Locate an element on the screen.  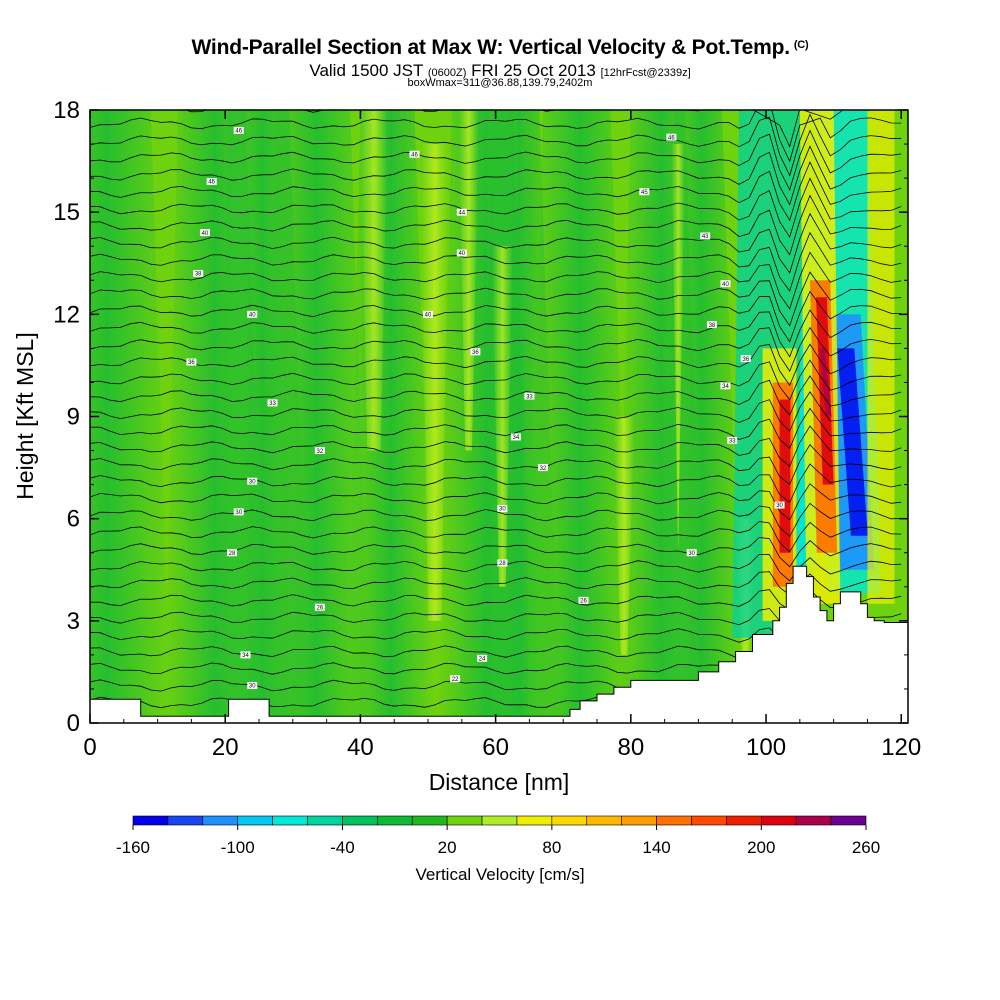
contour-label: 43 is located at coordinates (705, 236).